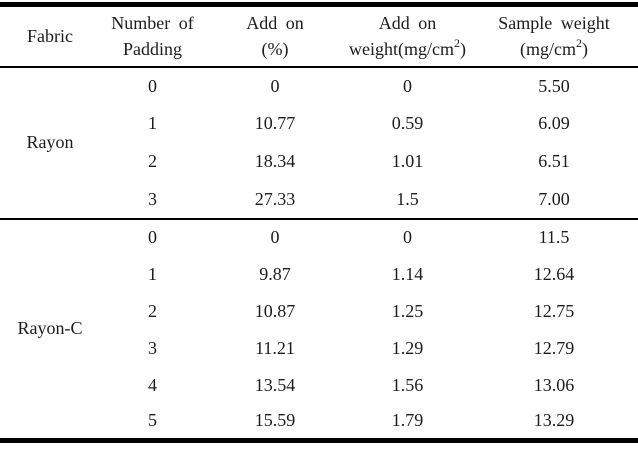  What do you see at coordinates (548, 49) in the screenshot?
I see `header-sample-weight-unit: (mg/cm` at bounding box center [548, 49].